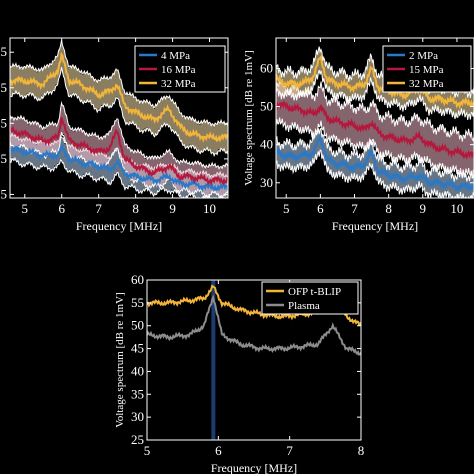  What do you see at coordinates (304, 306) in the screenshot?
I see `legend-label: Plasma` at bounding box center [304, 306].